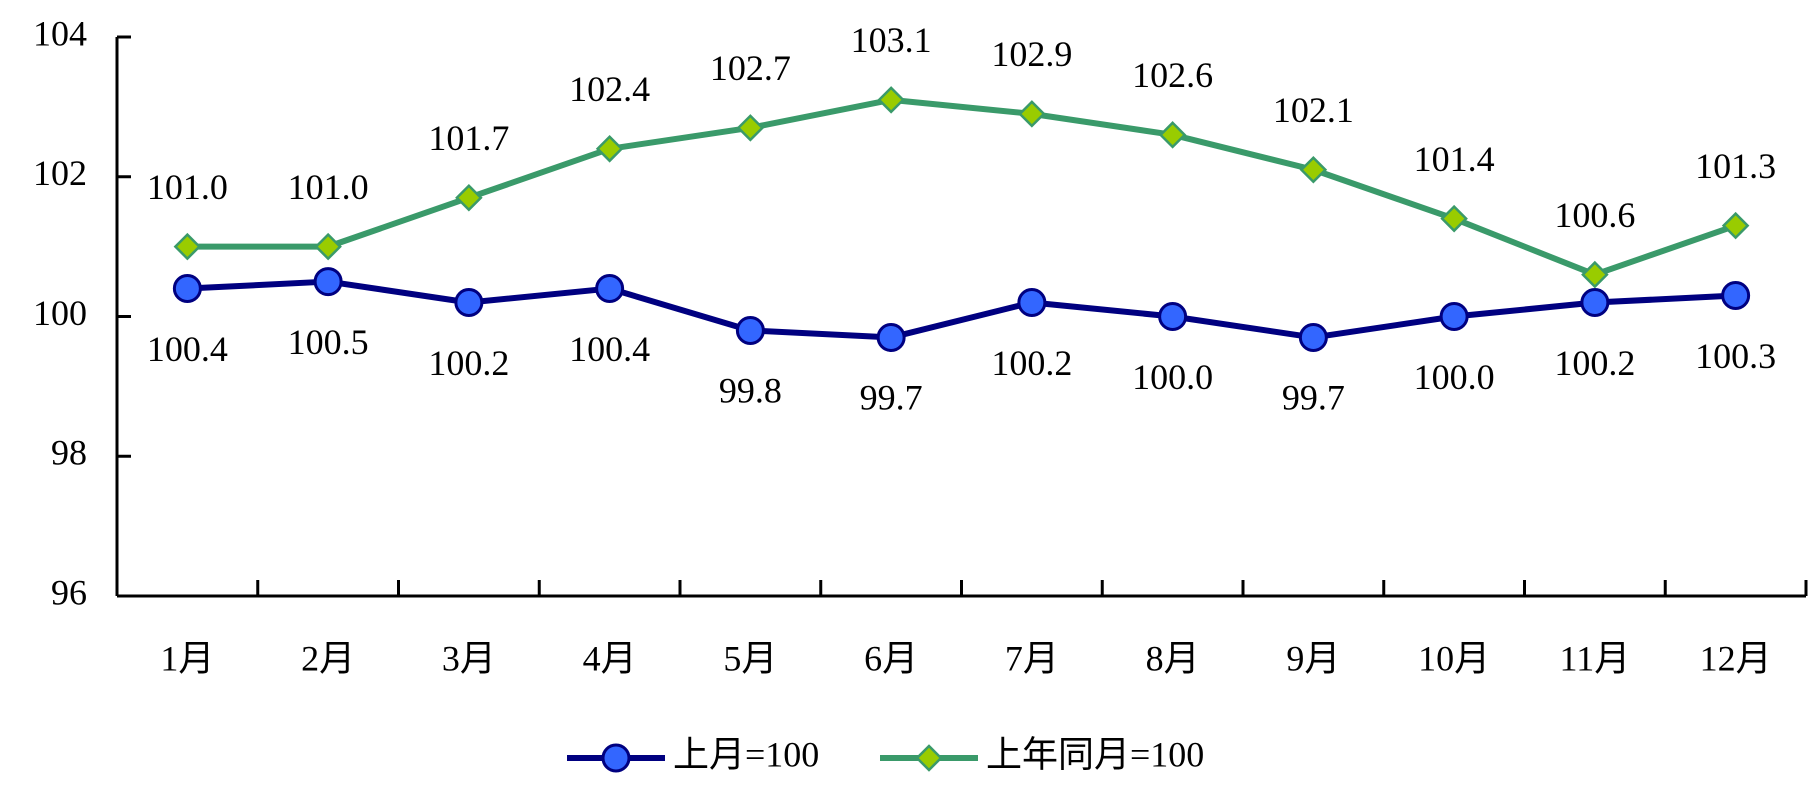 The width and height of the screenshot is (1815, 790). I want to click on data-label: 100.6, so click(1594, 215).